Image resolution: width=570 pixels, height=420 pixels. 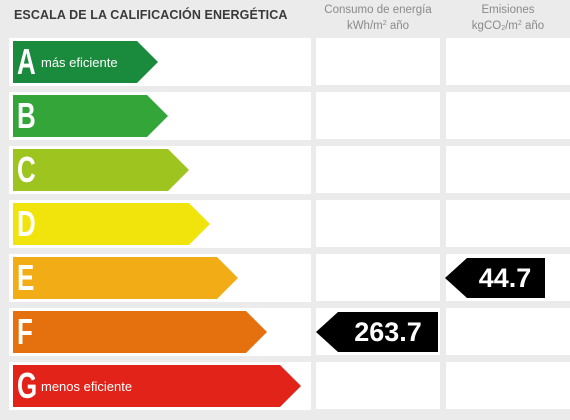 I want to click on rating-arrow-d: D, so click(x=111, y=224).